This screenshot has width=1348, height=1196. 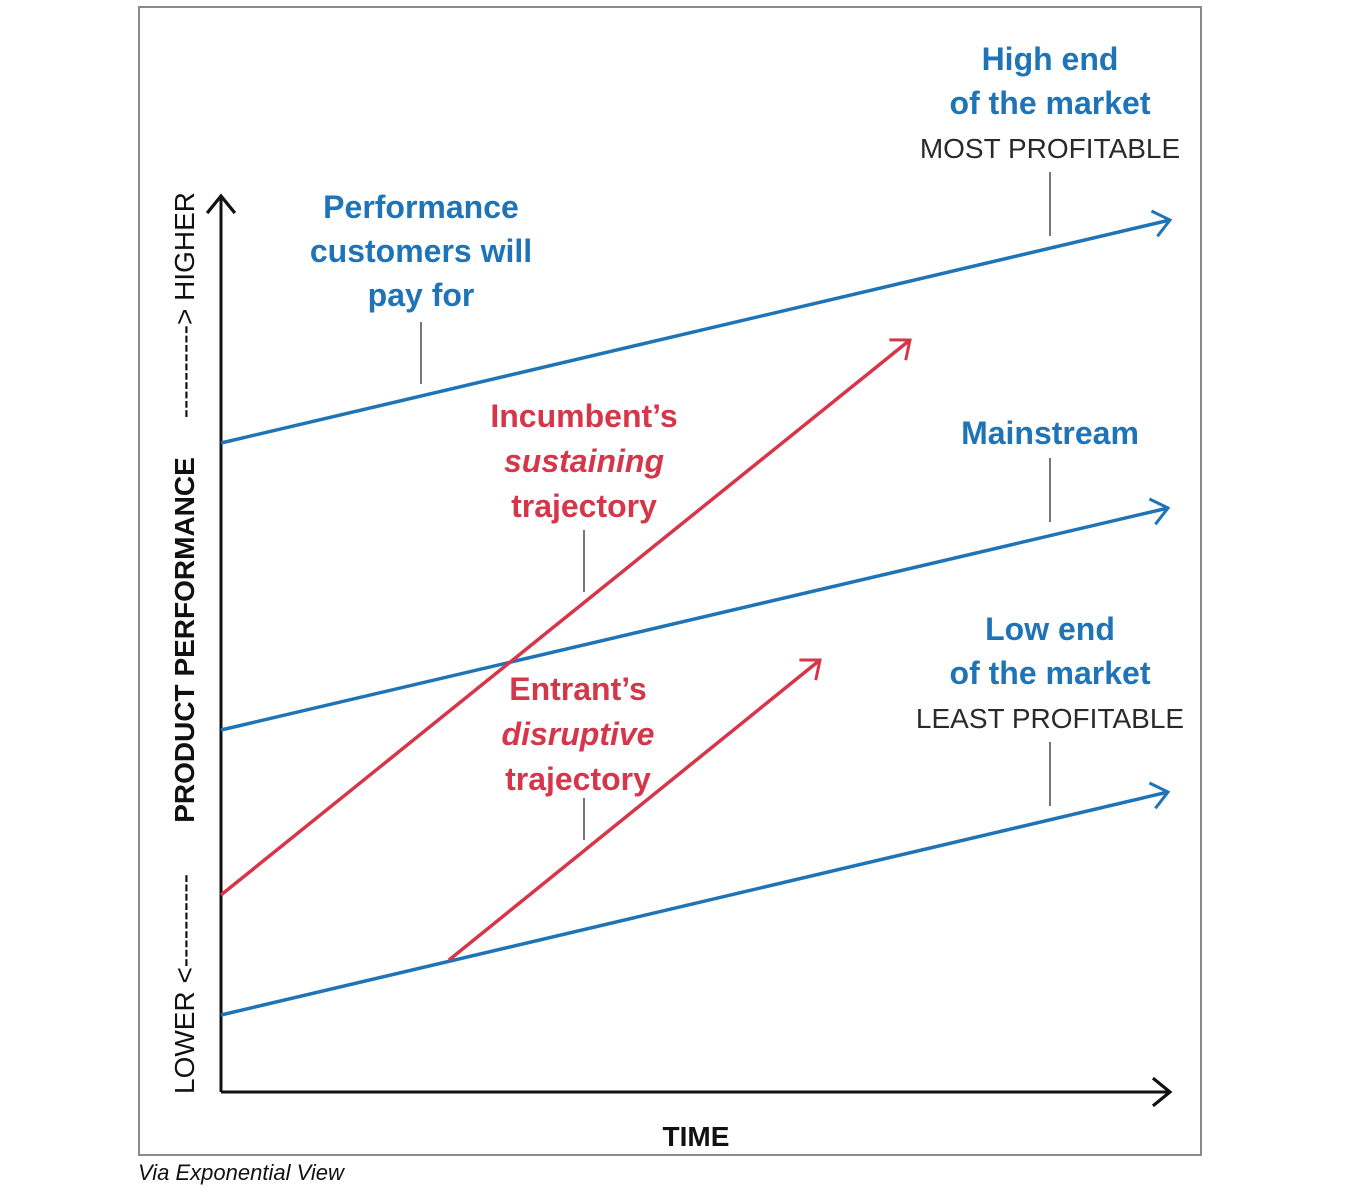 I want to click on perf-label-2: customers will, so click(x=421, y=251).